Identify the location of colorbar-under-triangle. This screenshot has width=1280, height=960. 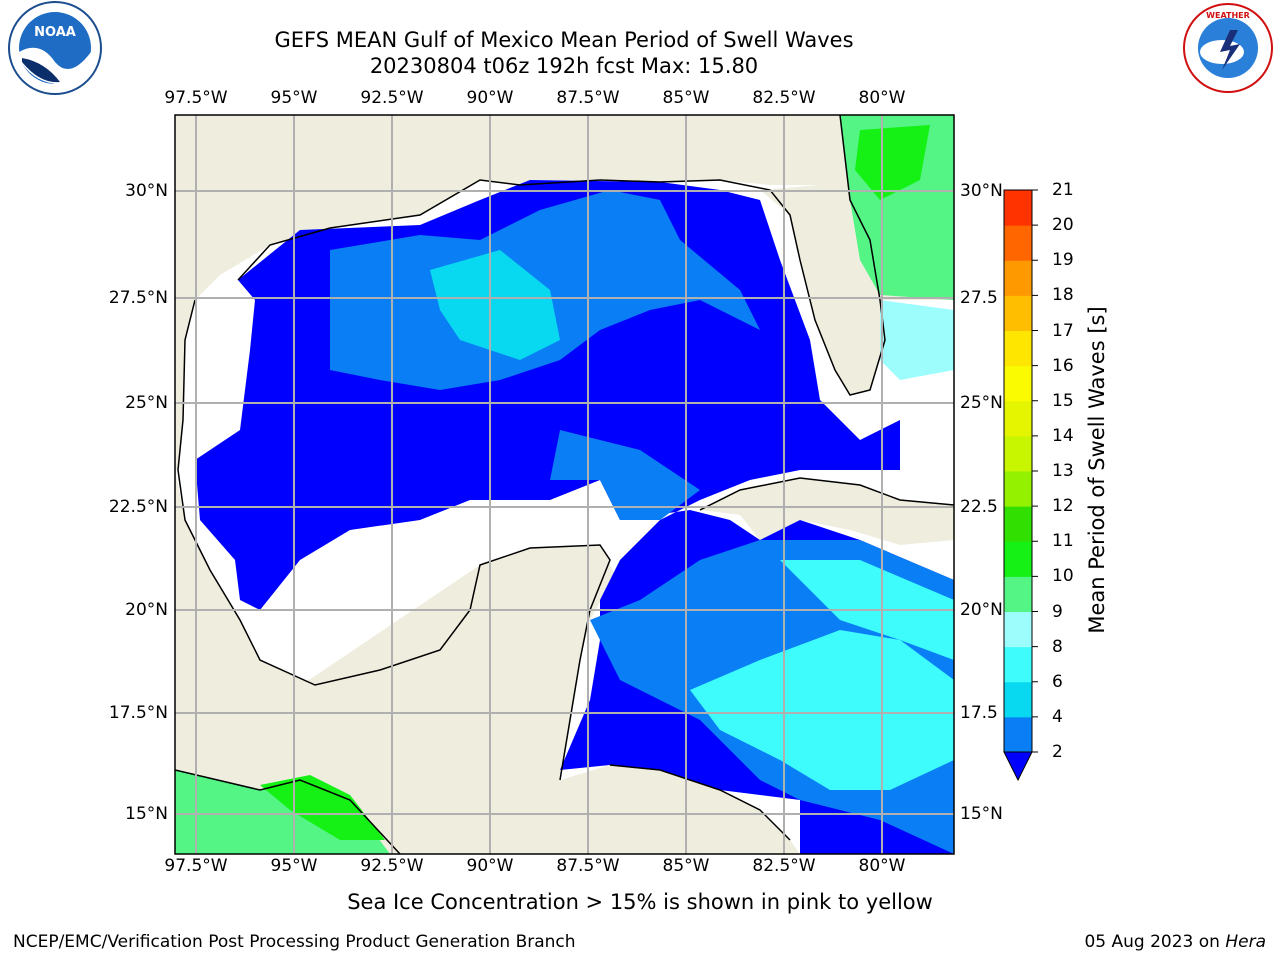
(1018, 766).